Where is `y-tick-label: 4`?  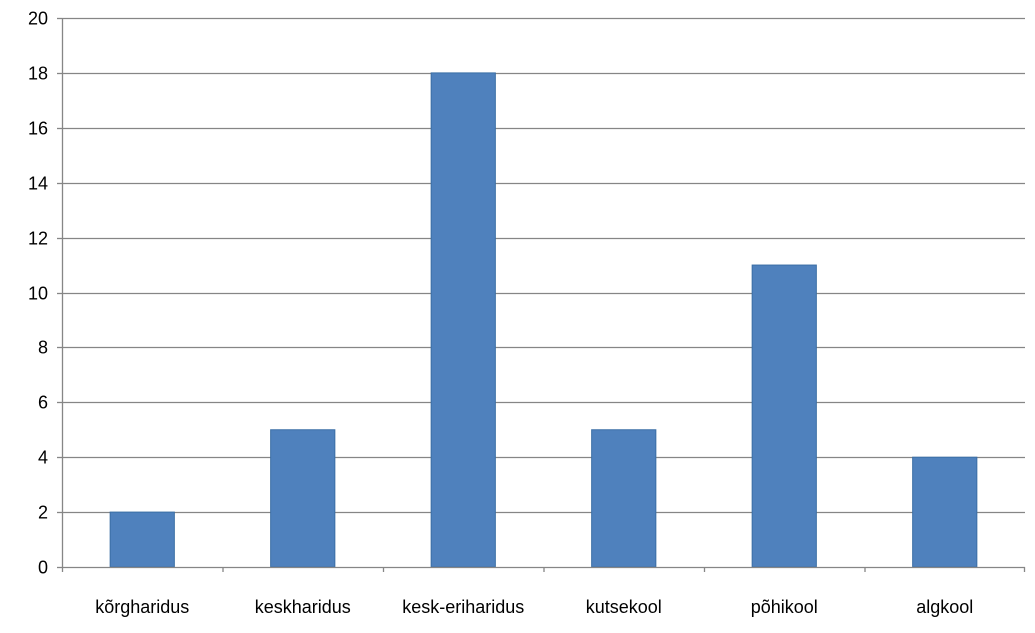 y-tick-label: 4 is located at coordinates (43, 458).